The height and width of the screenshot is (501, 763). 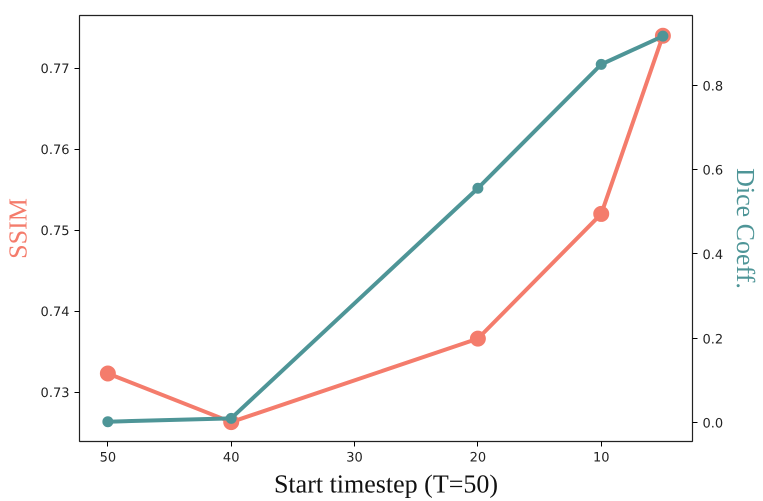 What do you see at coordinates (354, 458) in the screenshot?
I see `x-tick-label: 30` at bounding box center [354, 458].